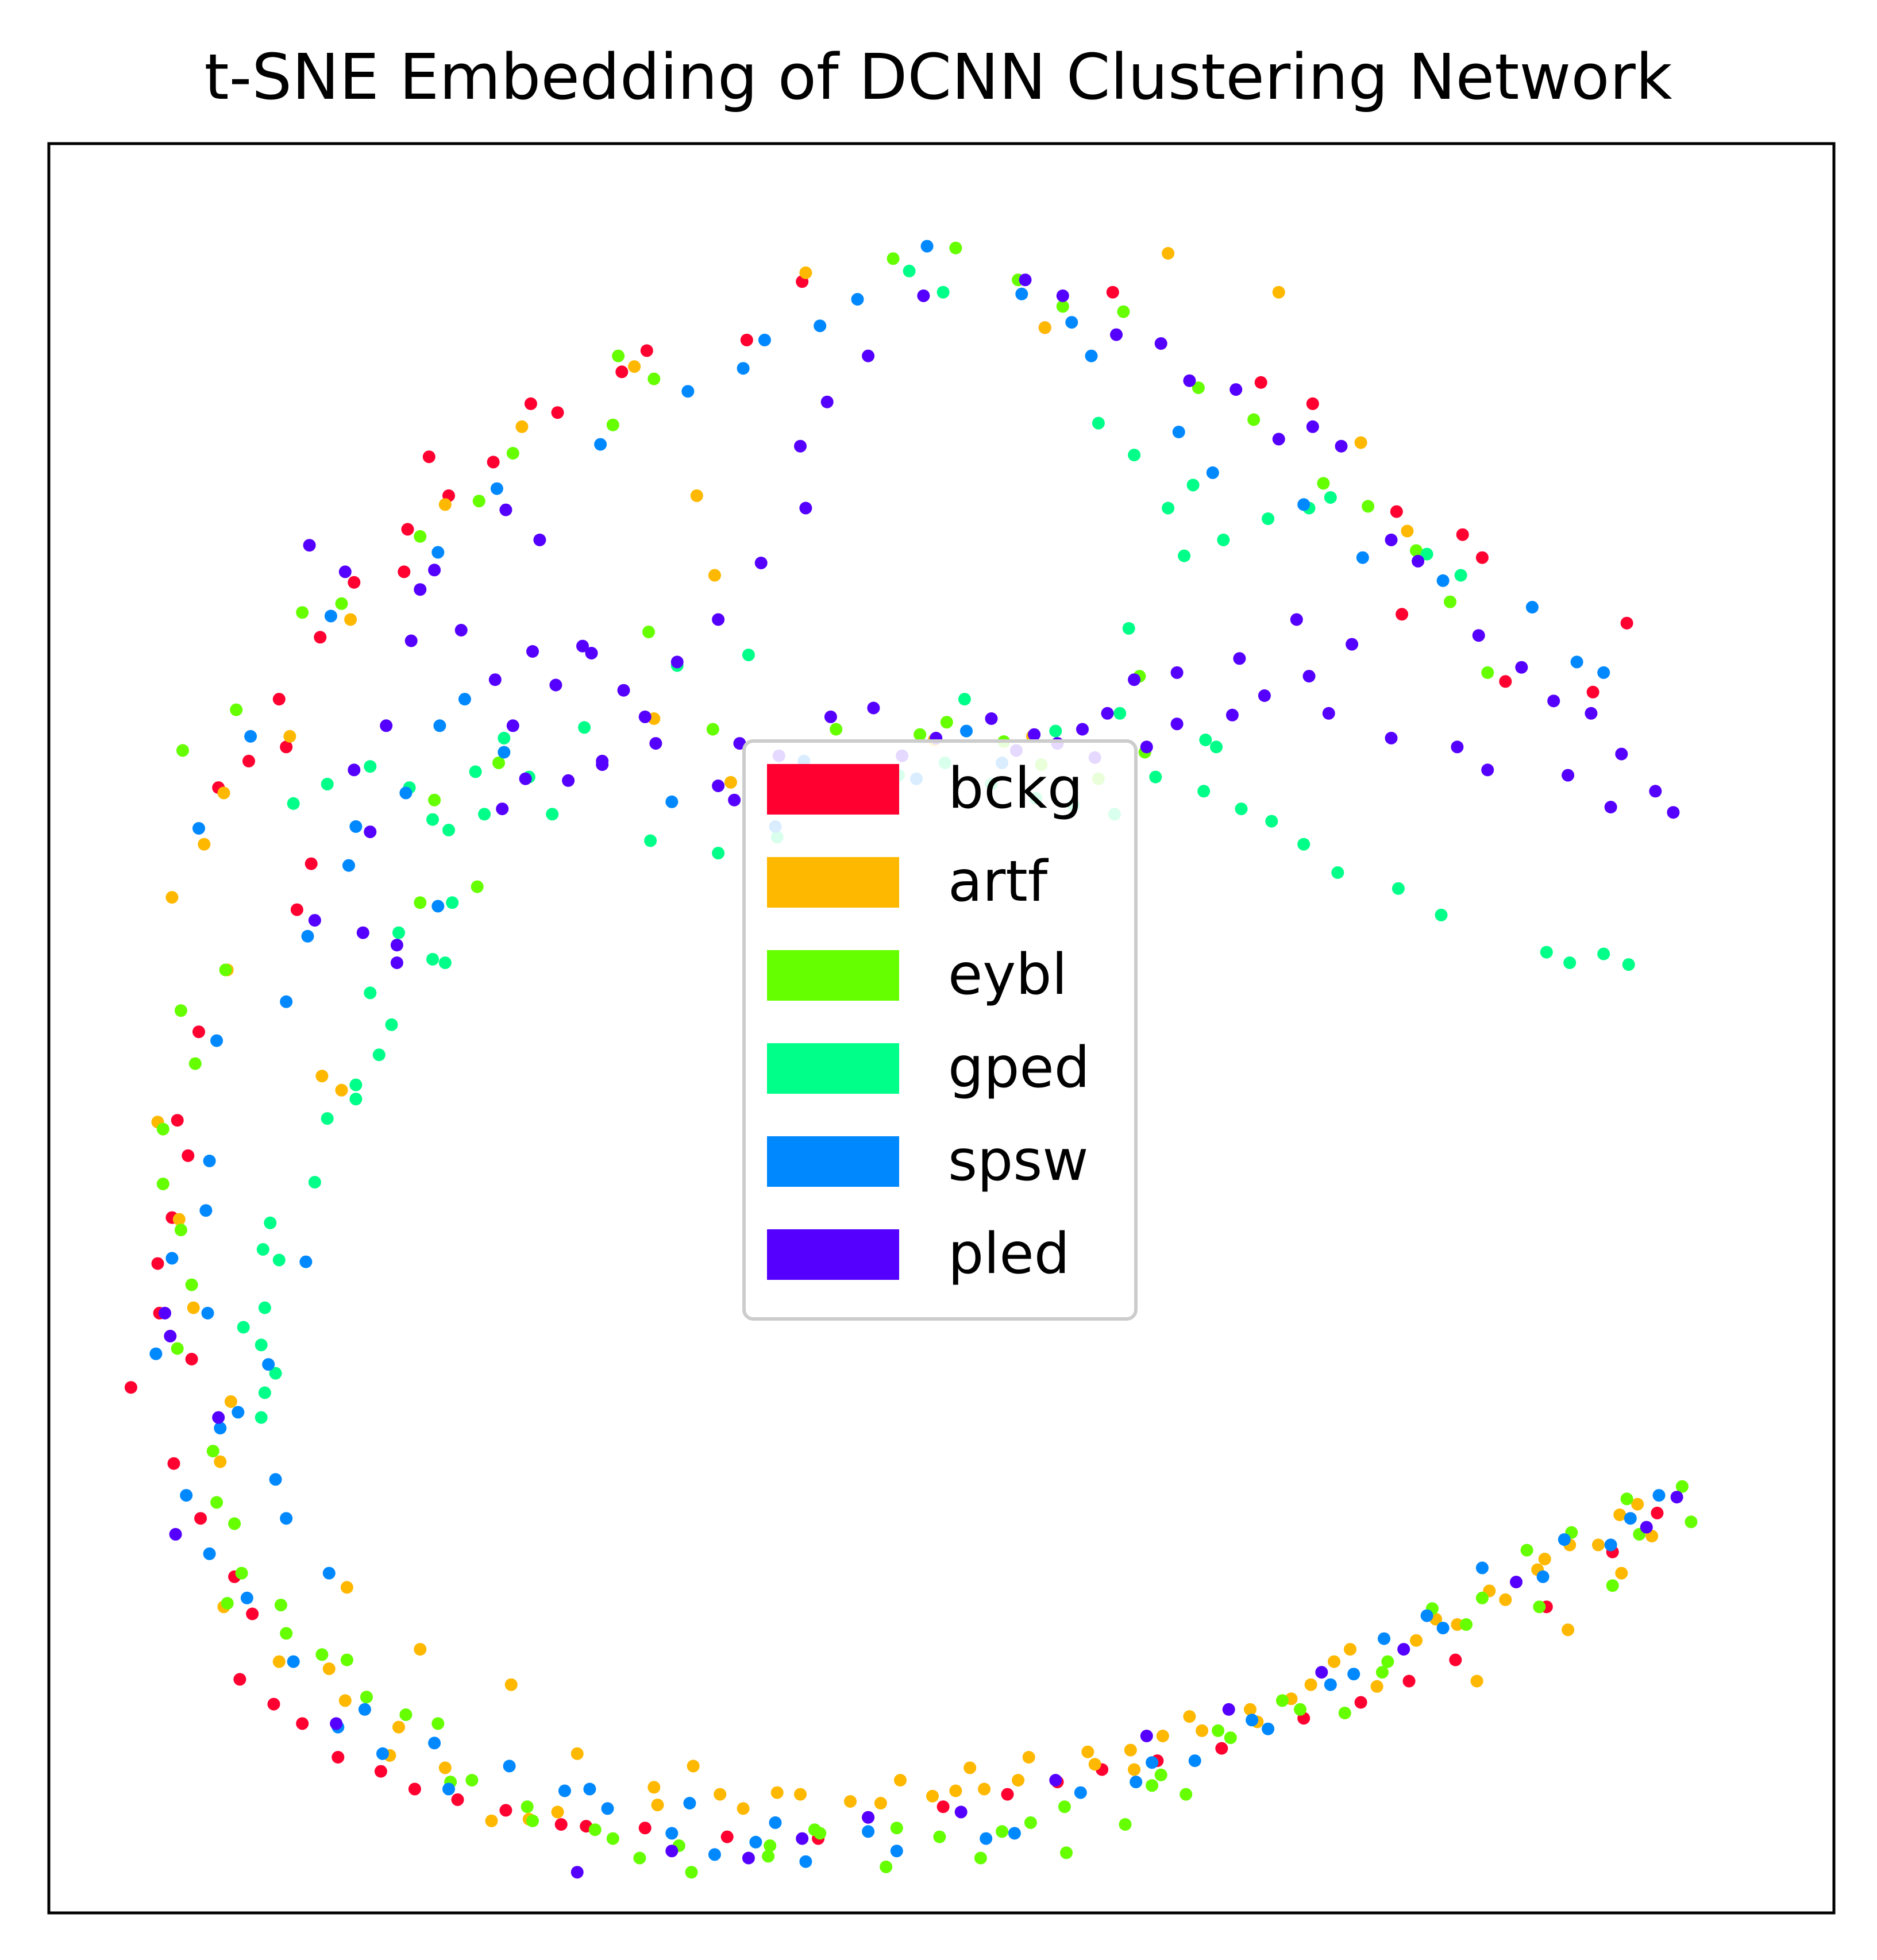  I want to click on legend-label-pled: pled, so click(1009, 1254).